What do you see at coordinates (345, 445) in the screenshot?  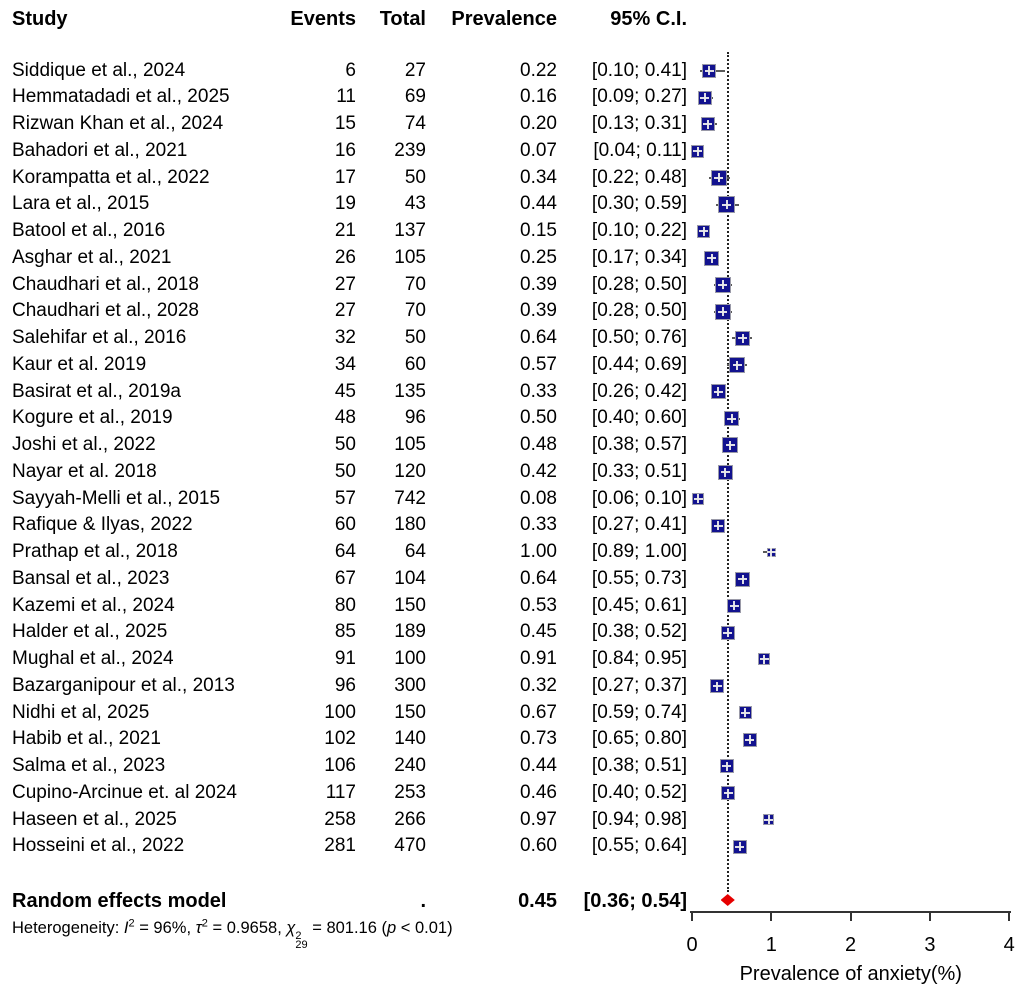 I see `events-value: 50` at bounding box center [345, 445].